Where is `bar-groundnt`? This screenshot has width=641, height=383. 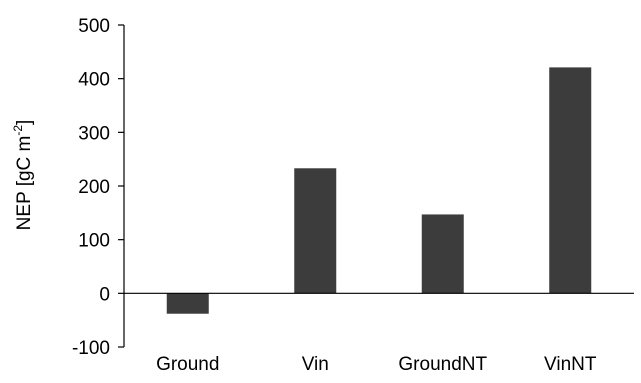 bar-groundnt is located at coordinates (442, 254).